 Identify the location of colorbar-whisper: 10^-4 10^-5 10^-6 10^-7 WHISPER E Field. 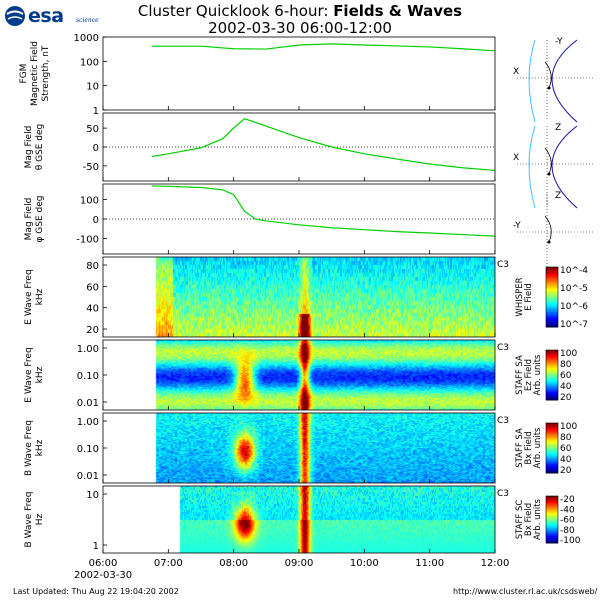
(551, 298).